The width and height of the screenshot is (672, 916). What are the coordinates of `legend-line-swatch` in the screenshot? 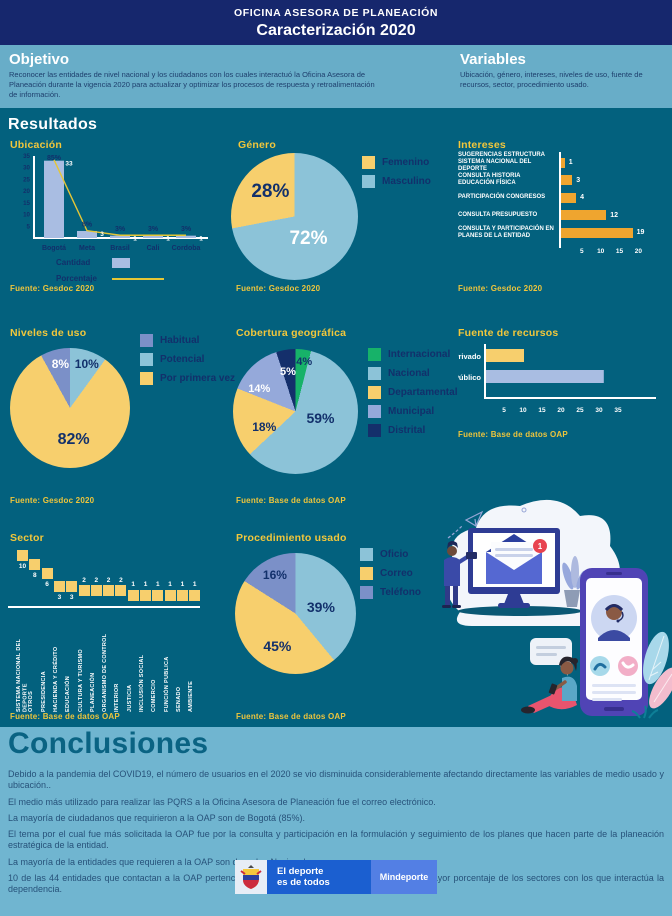 It's located at (138, 278).